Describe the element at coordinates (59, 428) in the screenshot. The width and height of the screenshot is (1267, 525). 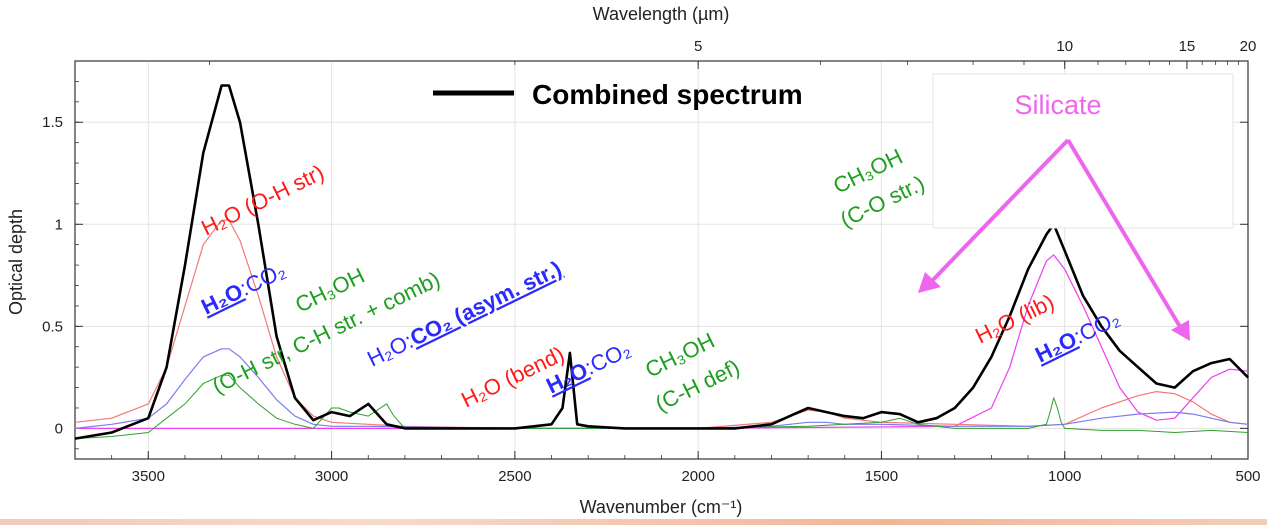
I see `y-tick-label: 0` at that location.